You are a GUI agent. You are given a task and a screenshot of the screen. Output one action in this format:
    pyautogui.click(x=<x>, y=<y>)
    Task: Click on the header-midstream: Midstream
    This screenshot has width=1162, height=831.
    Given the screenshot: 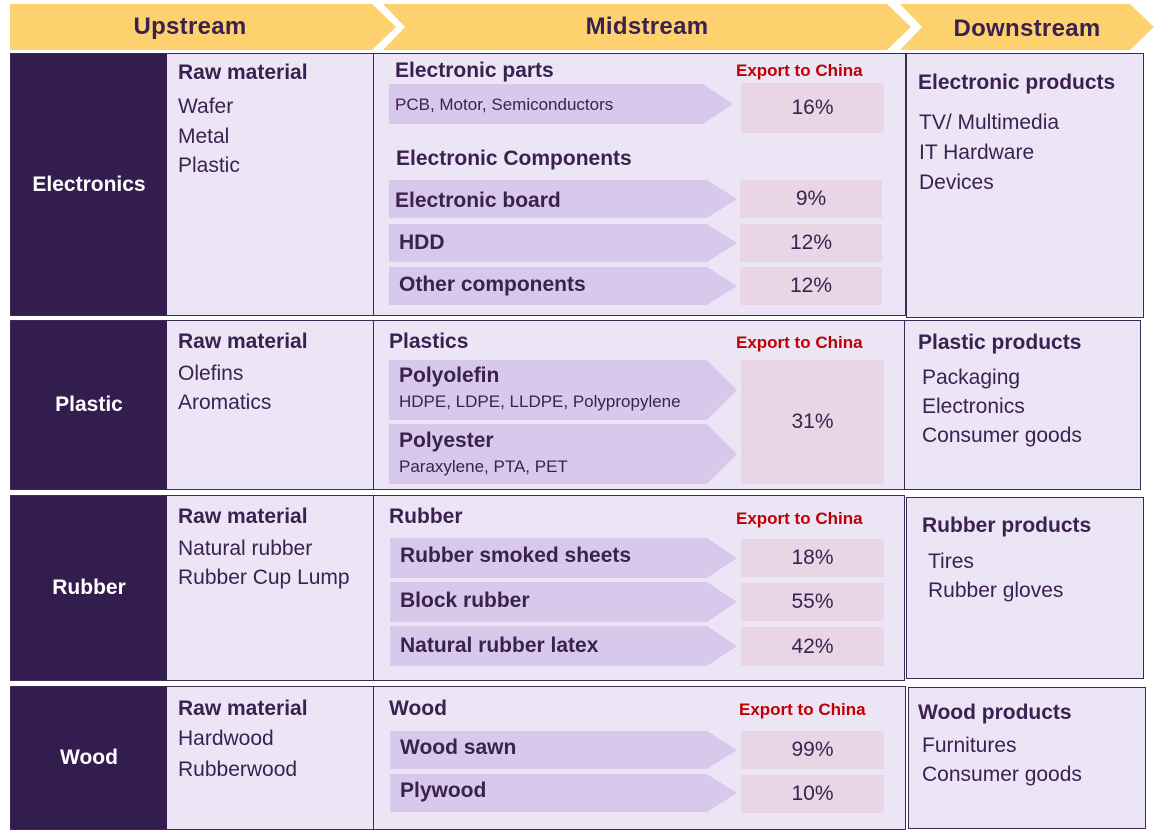 What is the action you would take?
    pyautogui.click(x=647, y=27)
    